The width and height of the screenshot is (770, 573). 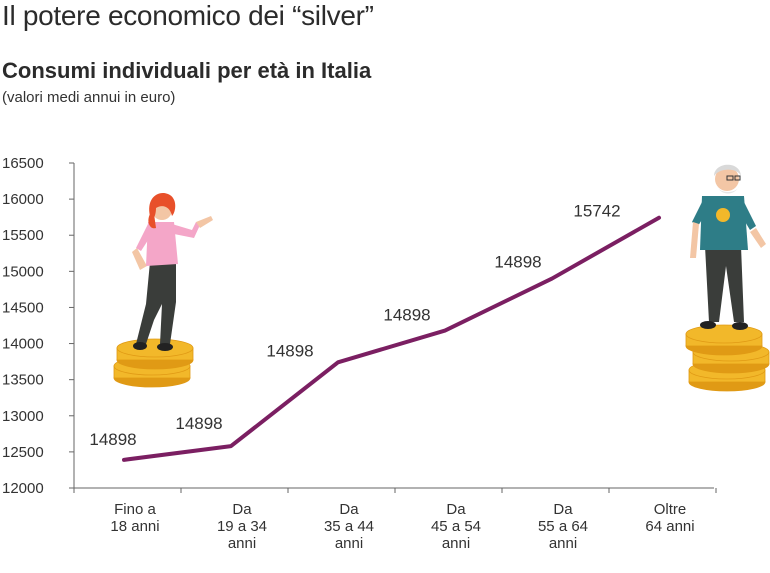 I want to click on y-tick-label: 16000, so click(x=23, y=199).